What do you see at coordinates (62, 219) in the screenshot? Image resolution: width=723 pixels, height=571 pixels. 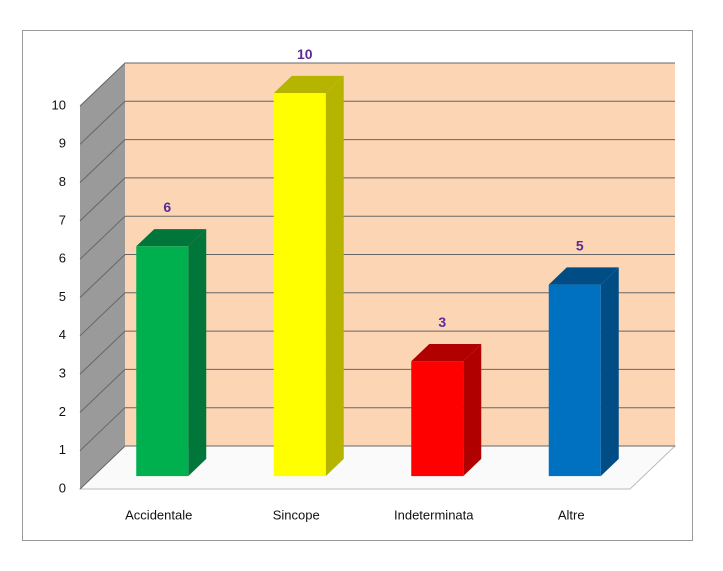 I see `y-tick-label: 7` at bounding box center [62, 219].